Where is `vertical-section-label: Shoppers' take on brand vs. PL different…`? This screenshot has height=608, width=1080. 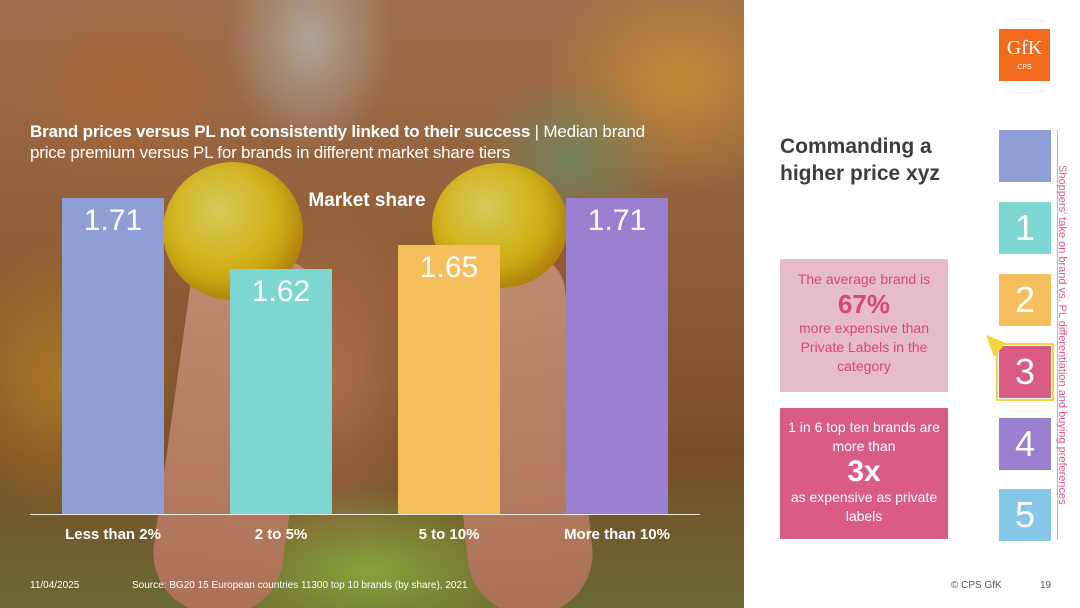
vertical-section-label: Shoppers' take on brand vs. PL different… is located at coordinates (1062, 335).